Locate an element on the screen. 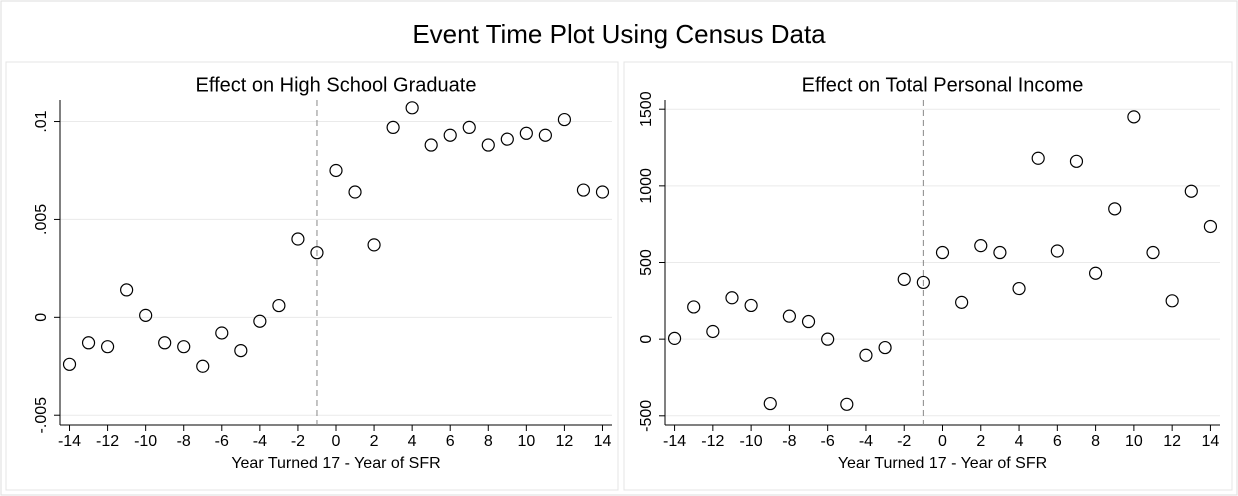  y-tick-label: -500 is located at coordinates (646, 416).